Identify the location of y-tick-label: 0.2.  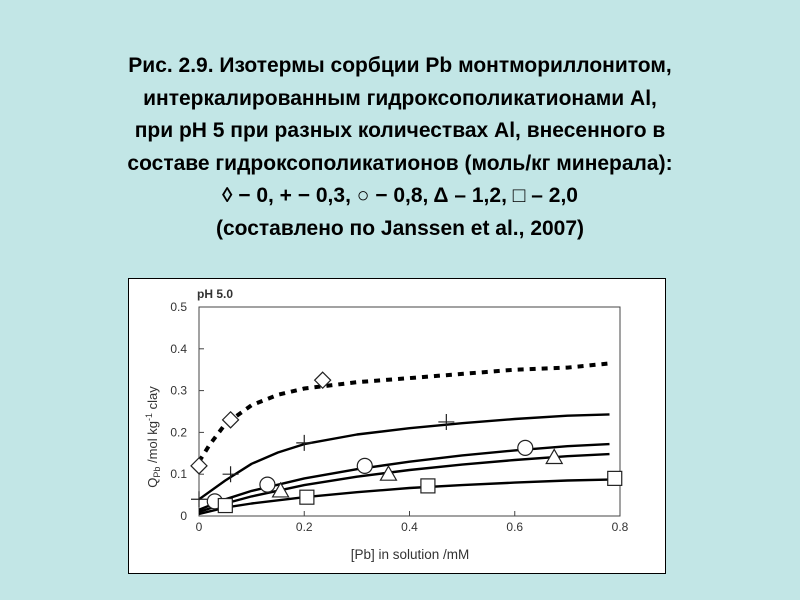
(178, 432).